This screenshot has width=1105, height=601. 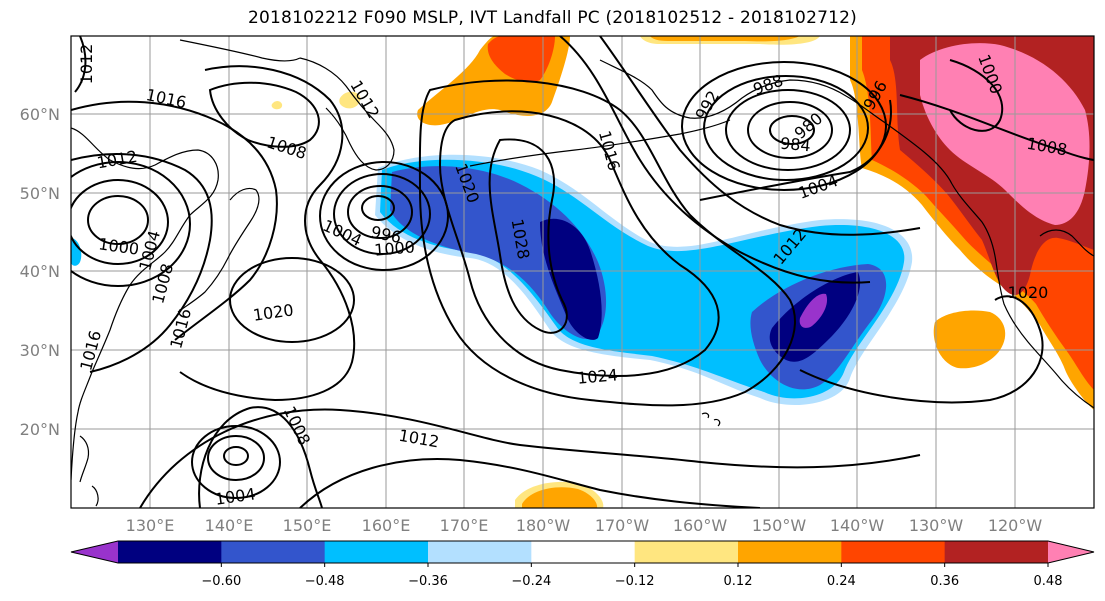 I want to click on colorbar-tick-label: −0.60, so click(x=221, y=581).